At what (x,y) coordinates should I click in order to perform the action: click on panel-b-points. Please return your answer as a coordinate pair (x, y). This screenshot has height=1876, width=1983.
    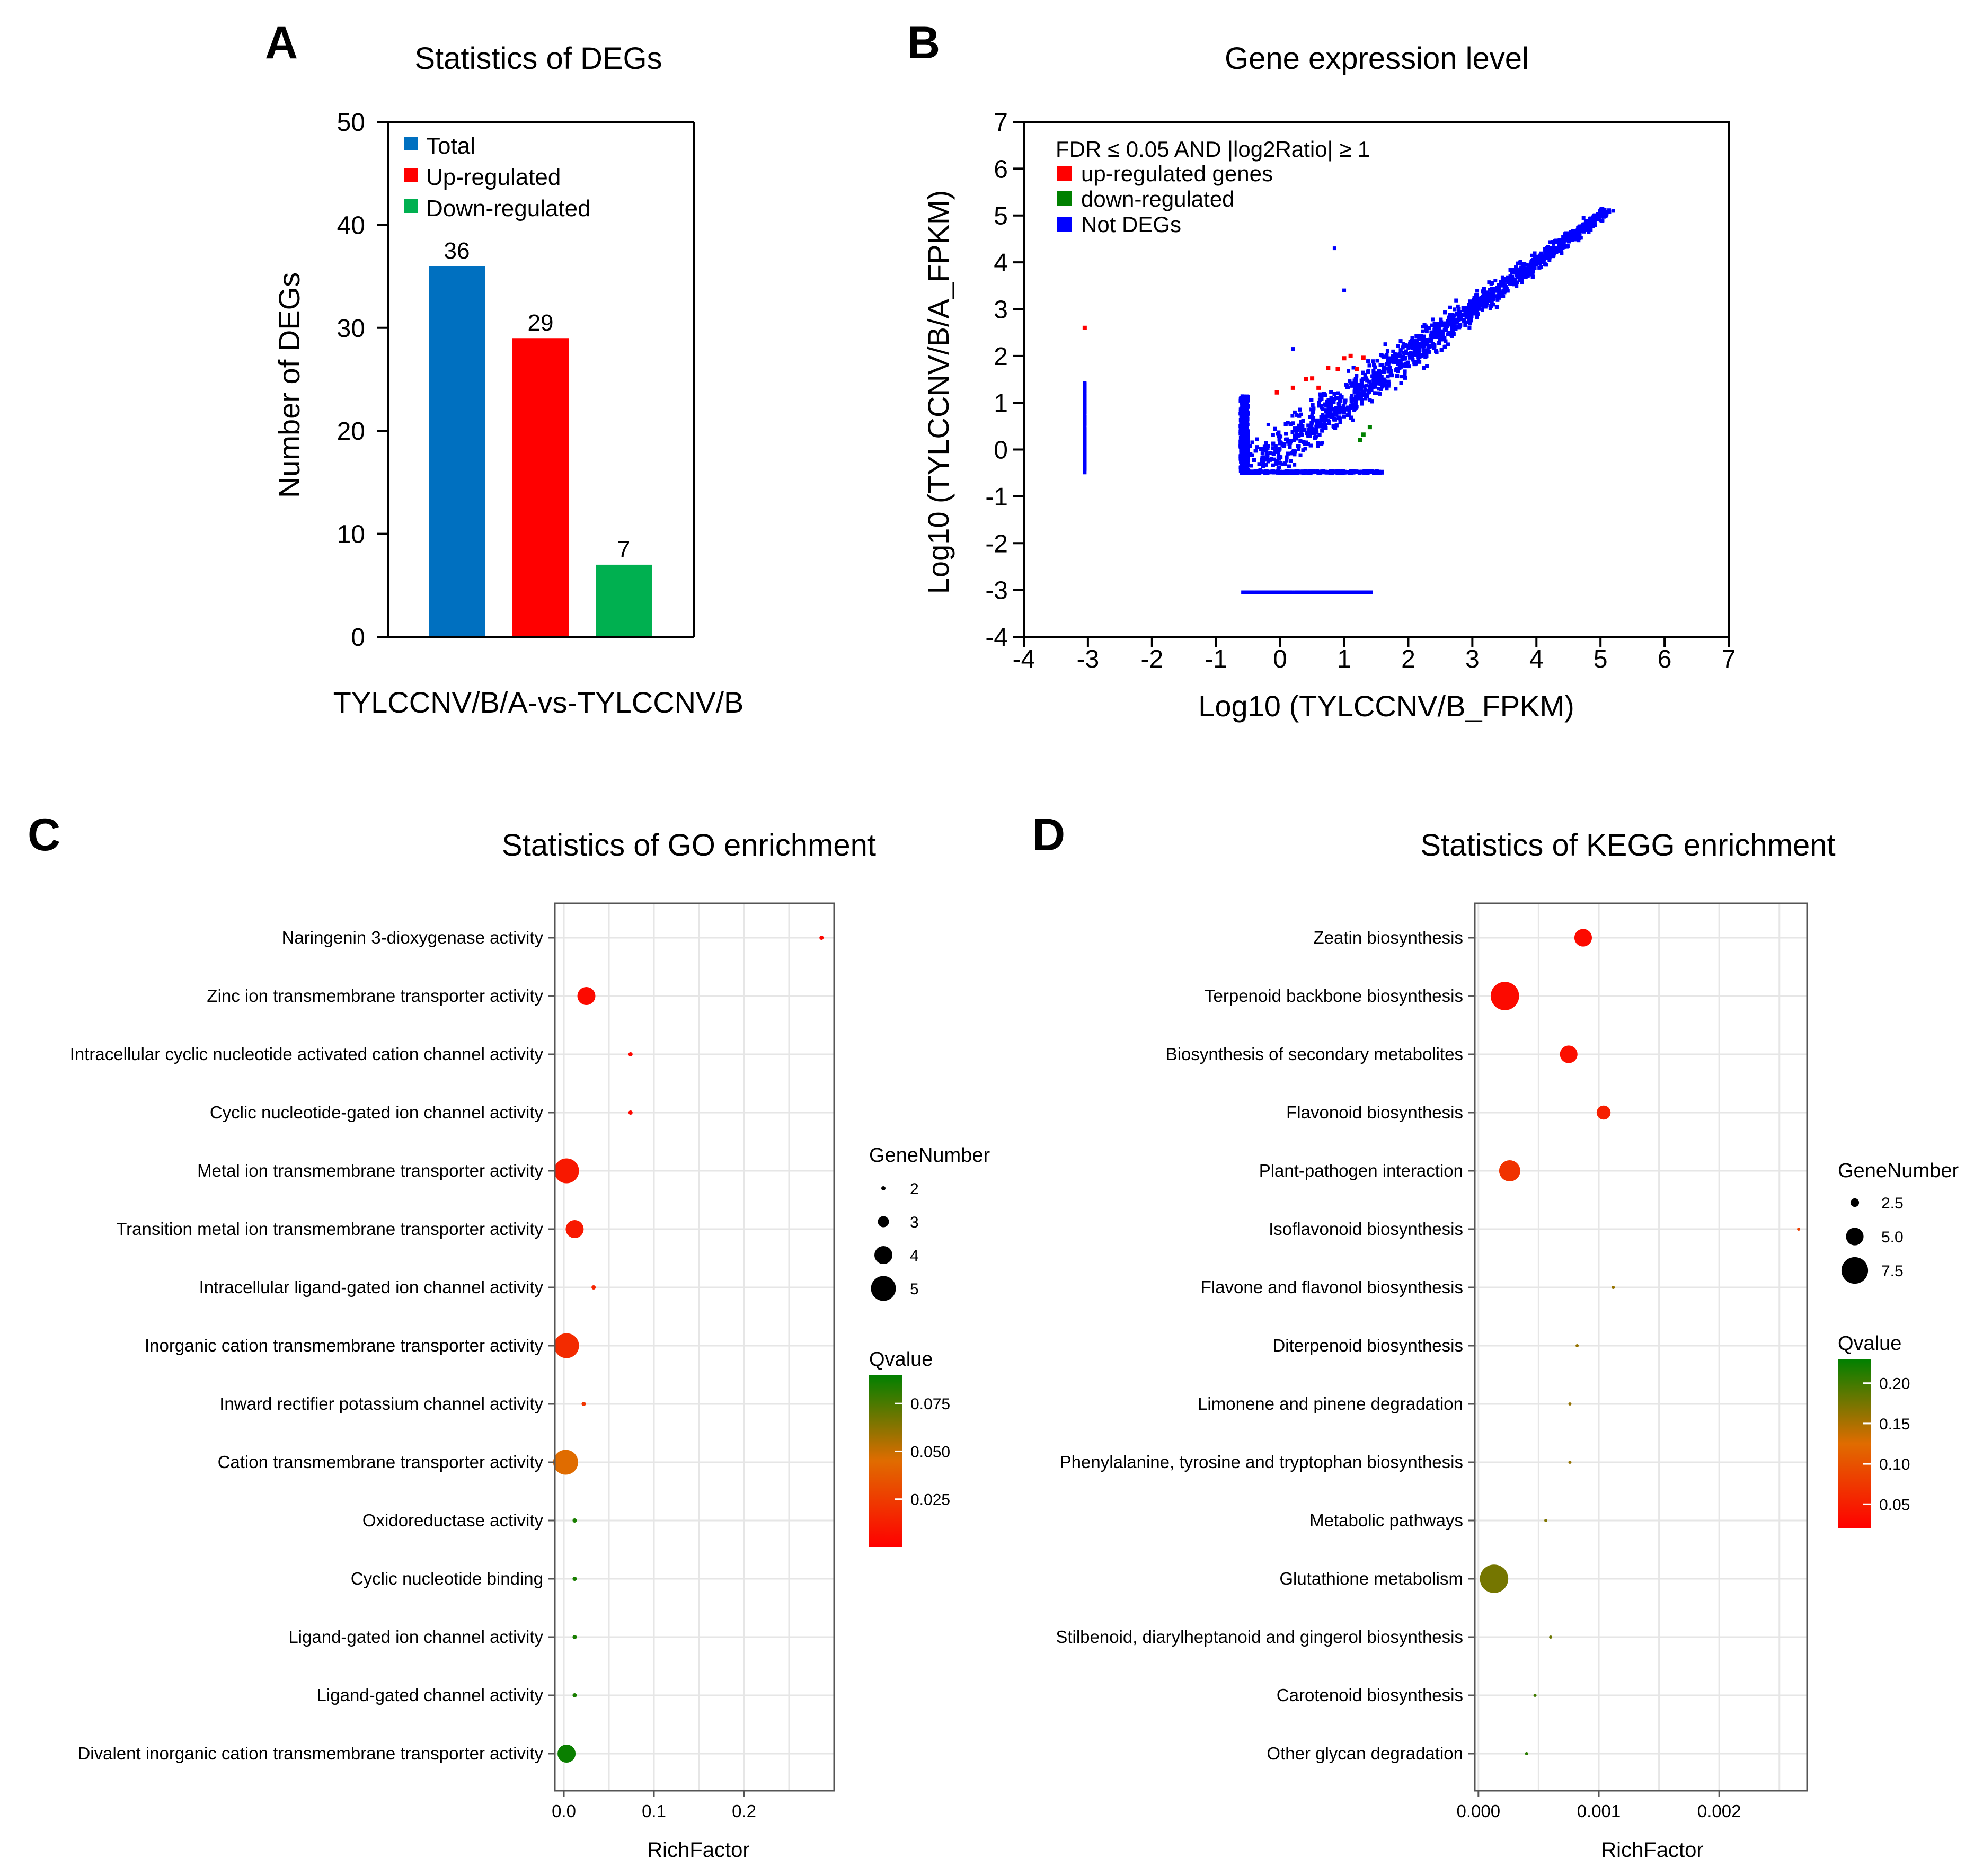
    Looking at the image, I should click on (1348, 400).